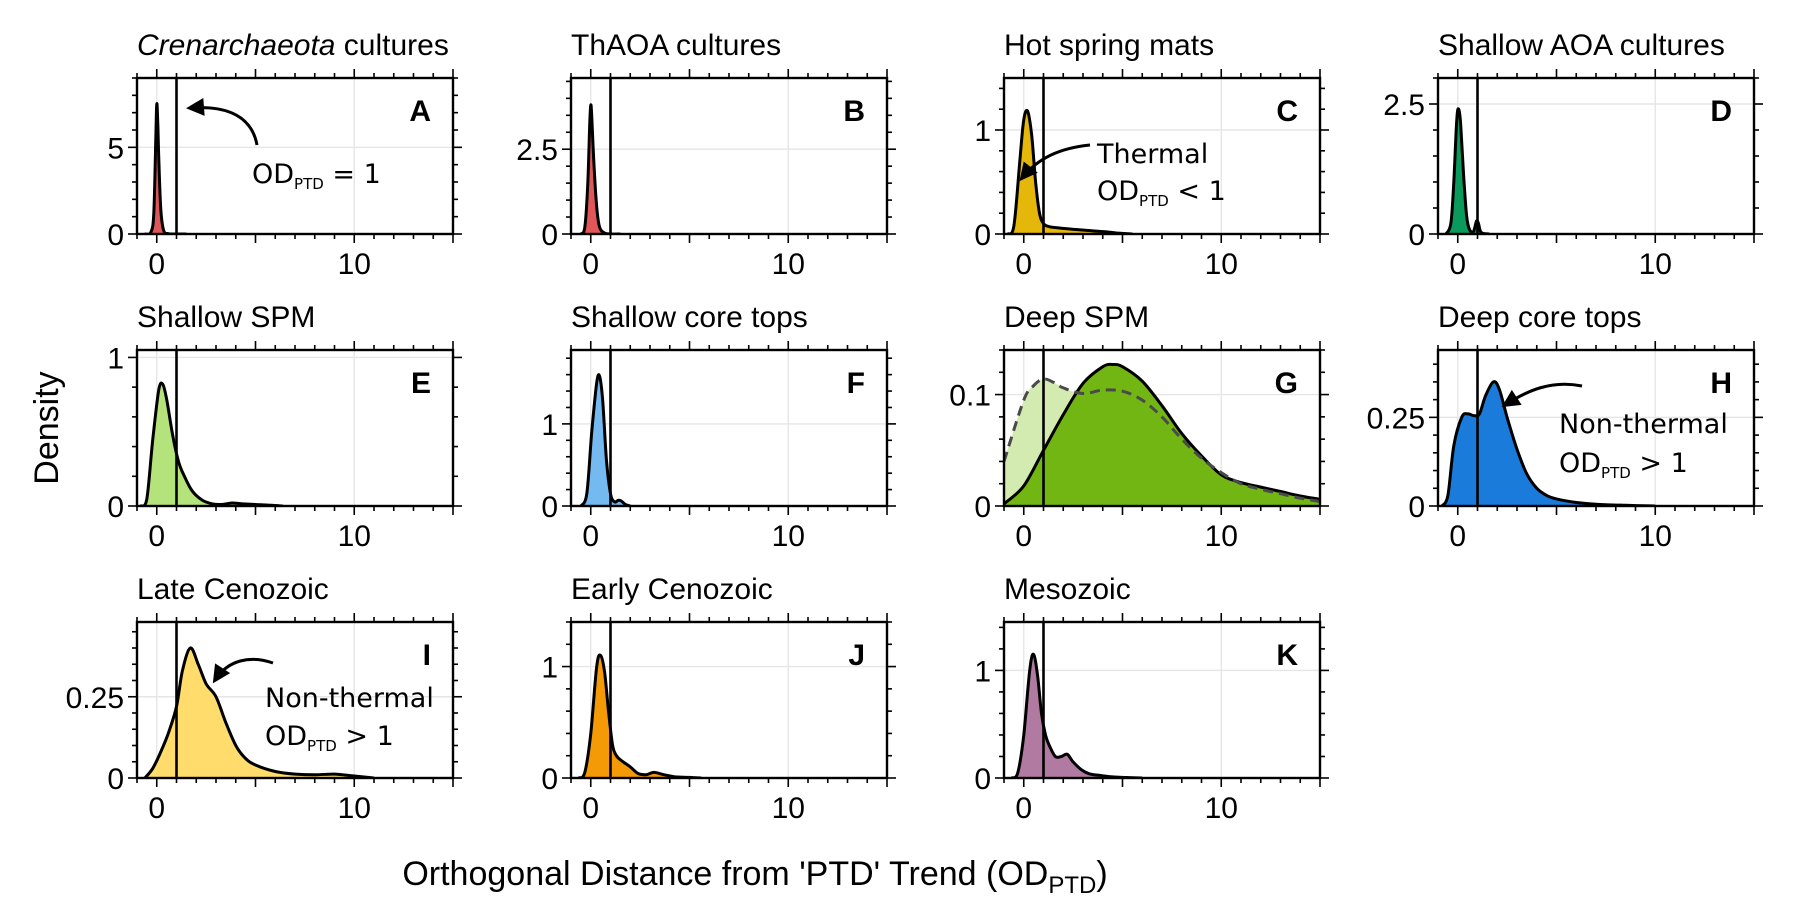 Image resolution: width=1814 pixels, height=924 pixels. Describe the element at coordinates (1581, 45) in the screenshot. I see `panel-title: Shallow AOA cultures` at that location.